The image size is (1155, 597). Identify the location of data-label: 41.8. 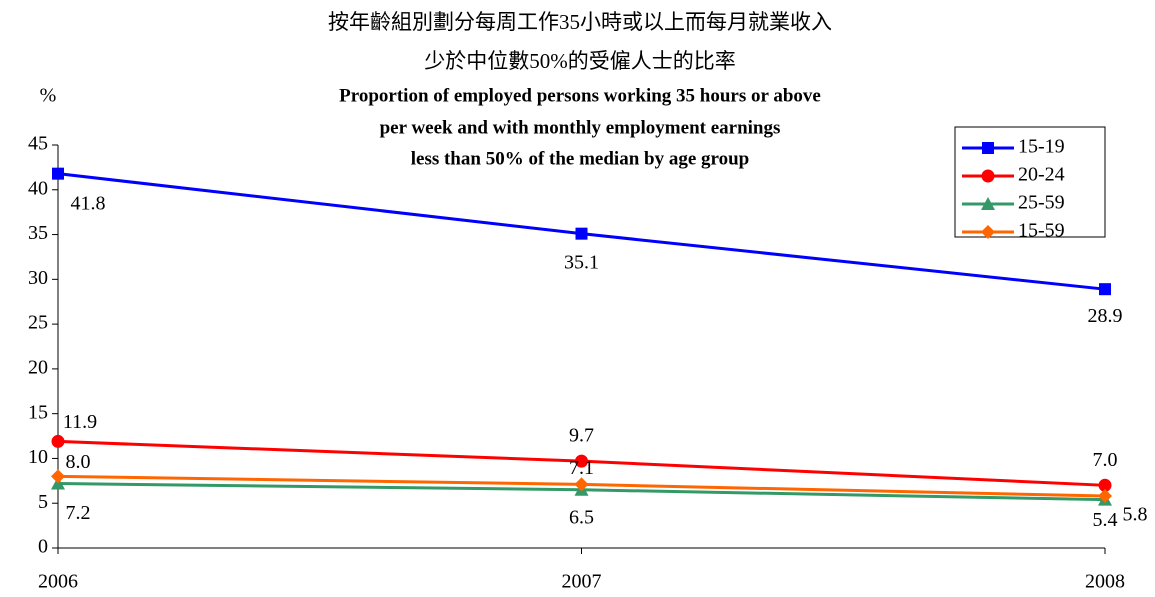
(88, 203).